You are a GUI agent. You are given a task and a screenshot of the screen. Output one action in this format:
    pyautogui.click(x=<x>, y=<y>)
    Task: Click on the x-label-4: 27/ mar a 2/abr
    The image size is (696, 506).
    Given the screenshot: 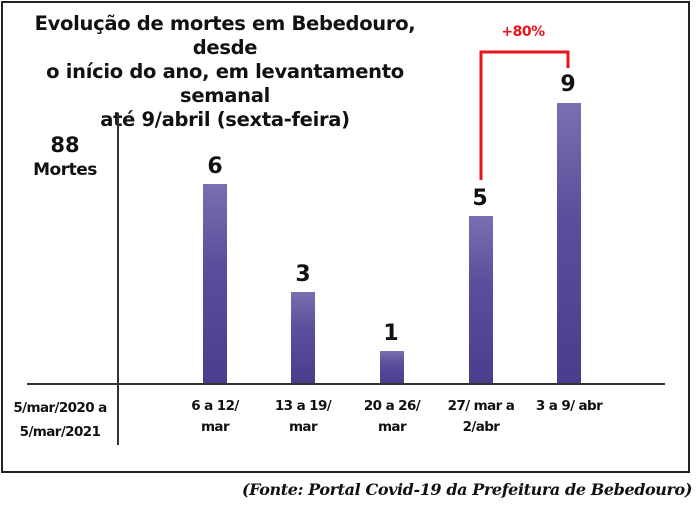 What is the action you would take?
    pyautogui.click(x=481, y=417)
    